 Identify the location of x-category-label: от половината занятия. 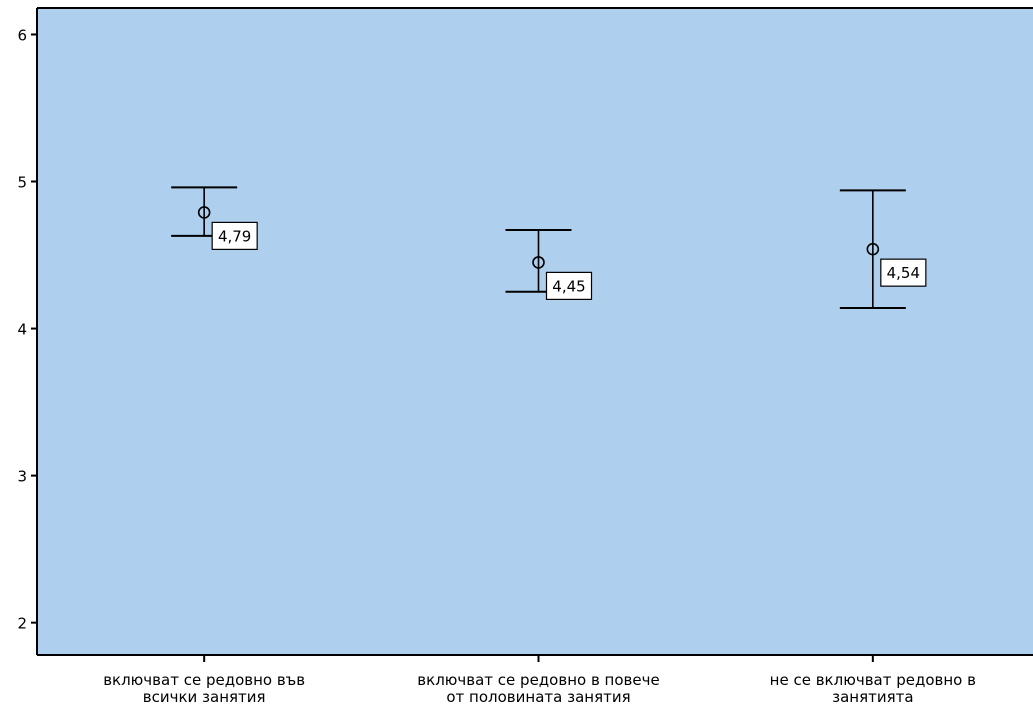
(538, 697).